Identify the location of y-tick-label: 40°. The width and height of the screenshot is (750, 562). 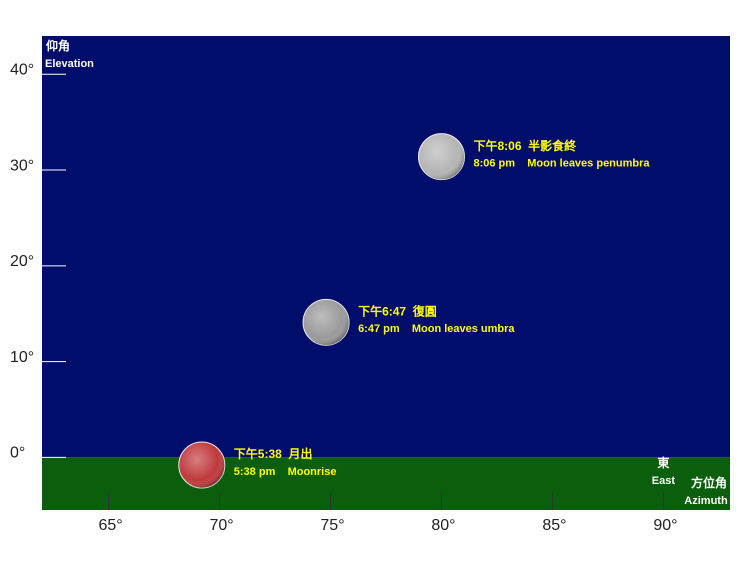
(22, 70).